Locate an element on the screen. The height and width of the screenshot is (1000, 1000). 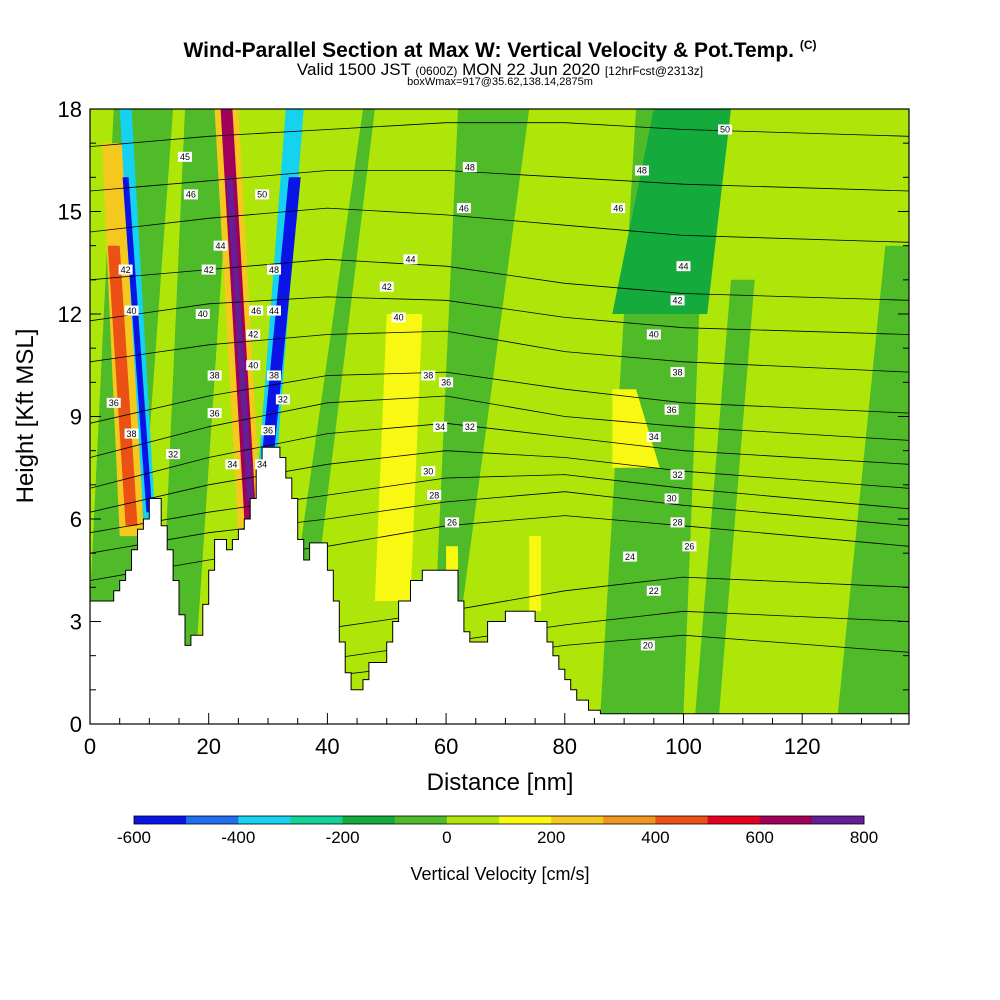
x-tick-label: 120 is located at coordinates (802, 746).